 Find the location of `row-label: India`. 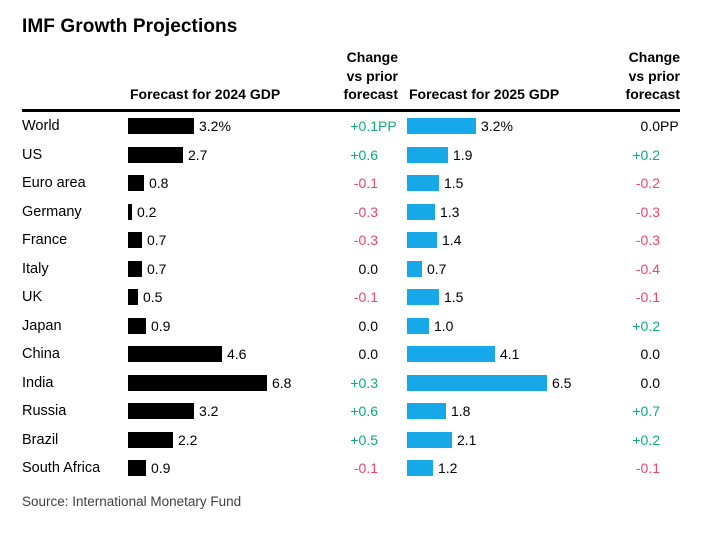

row-label: India is located at coordinates (38, 382).